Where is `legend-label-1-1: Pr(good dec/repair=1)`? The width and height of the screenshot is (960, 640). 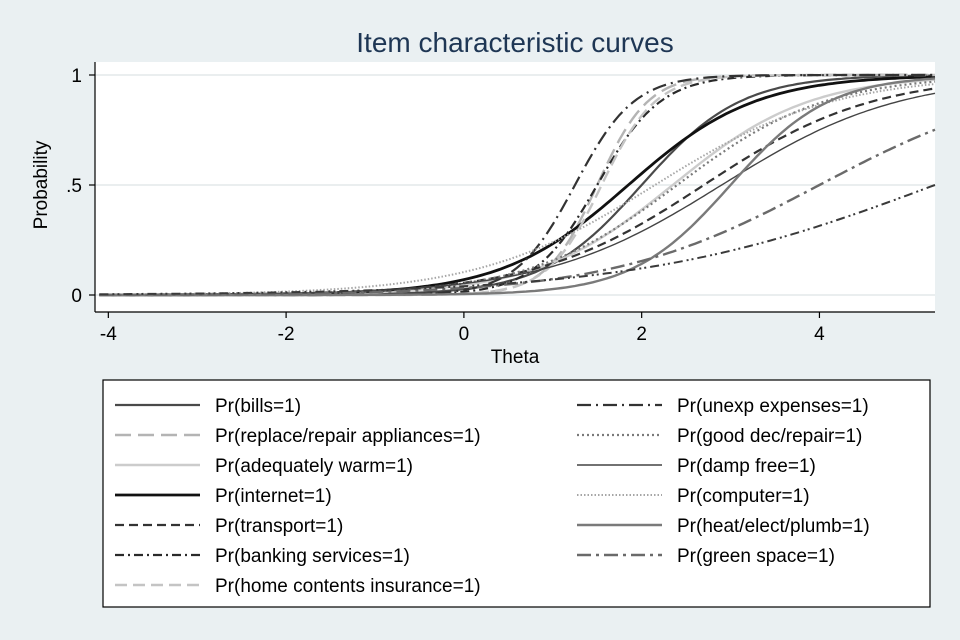
legend-label-1-1: Pr(good dec/repair=1) is located at coordinates (769, 436).